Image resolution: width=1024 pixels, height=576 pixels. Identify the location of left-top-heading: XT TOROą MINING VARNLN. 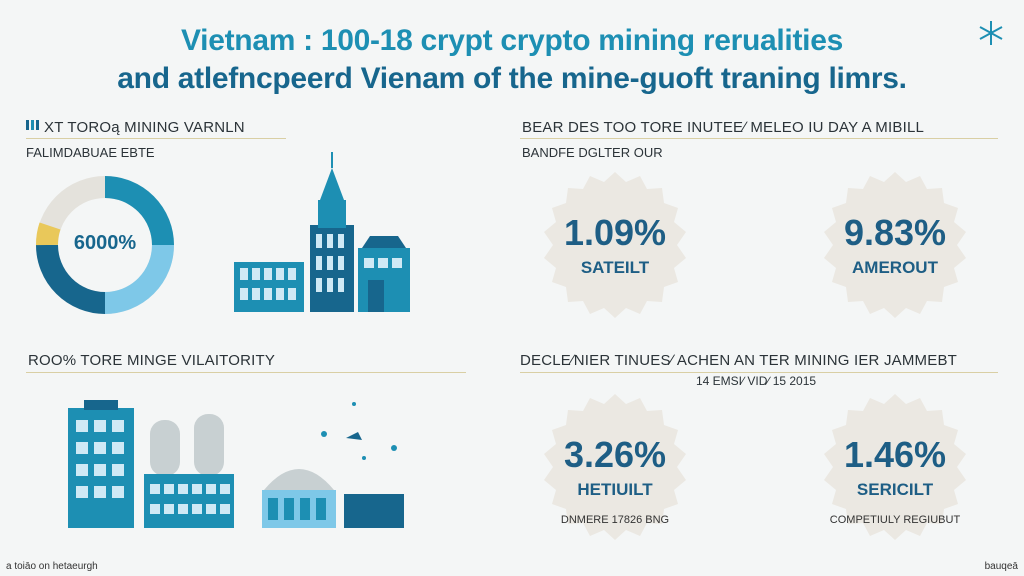
(144, 127).